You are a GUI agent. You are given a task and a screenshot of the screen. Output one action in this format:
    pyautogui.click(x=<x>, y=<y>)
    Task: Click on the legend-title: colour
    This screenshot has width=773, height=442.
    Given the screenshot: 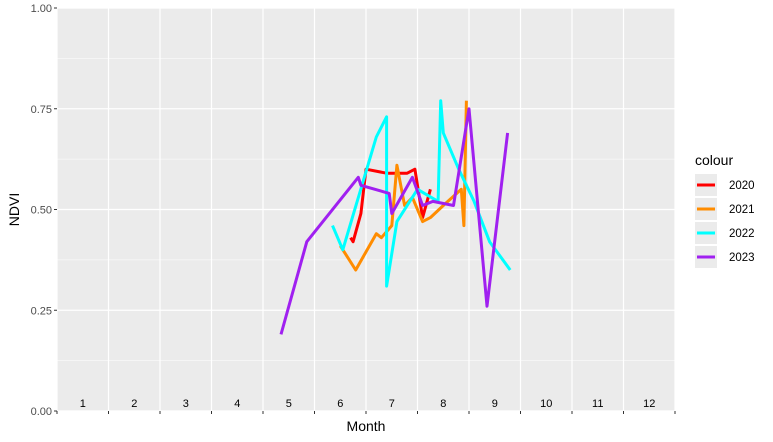 What is the action you would take?
    pyautogui.click(x=714, y=160)
    